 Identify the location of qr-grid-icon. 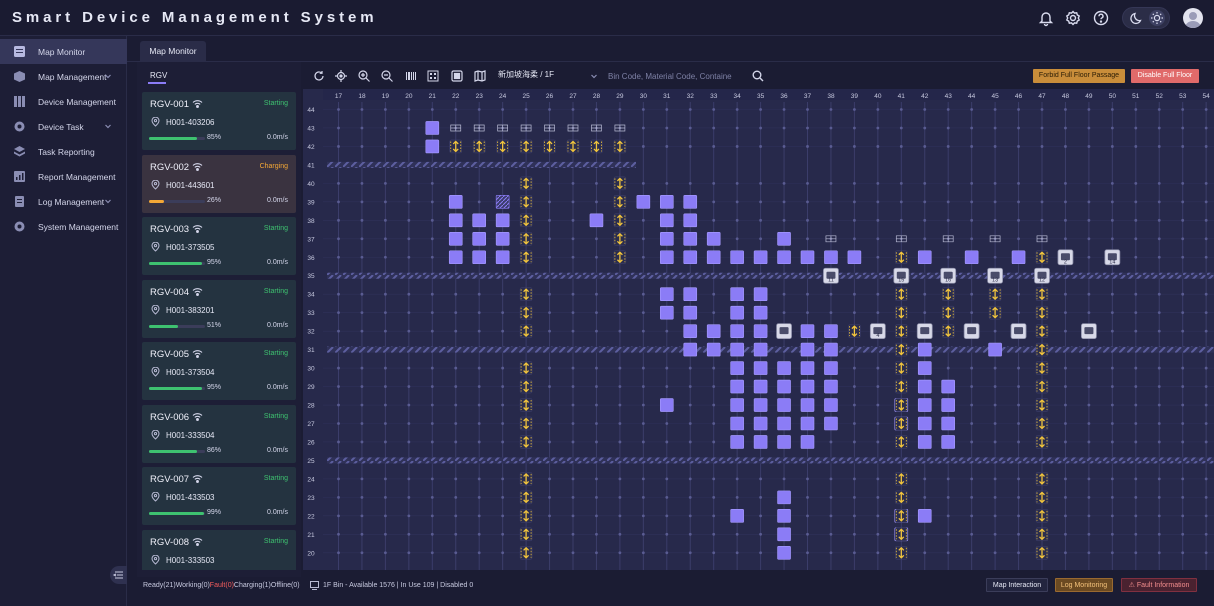
(433, 76).